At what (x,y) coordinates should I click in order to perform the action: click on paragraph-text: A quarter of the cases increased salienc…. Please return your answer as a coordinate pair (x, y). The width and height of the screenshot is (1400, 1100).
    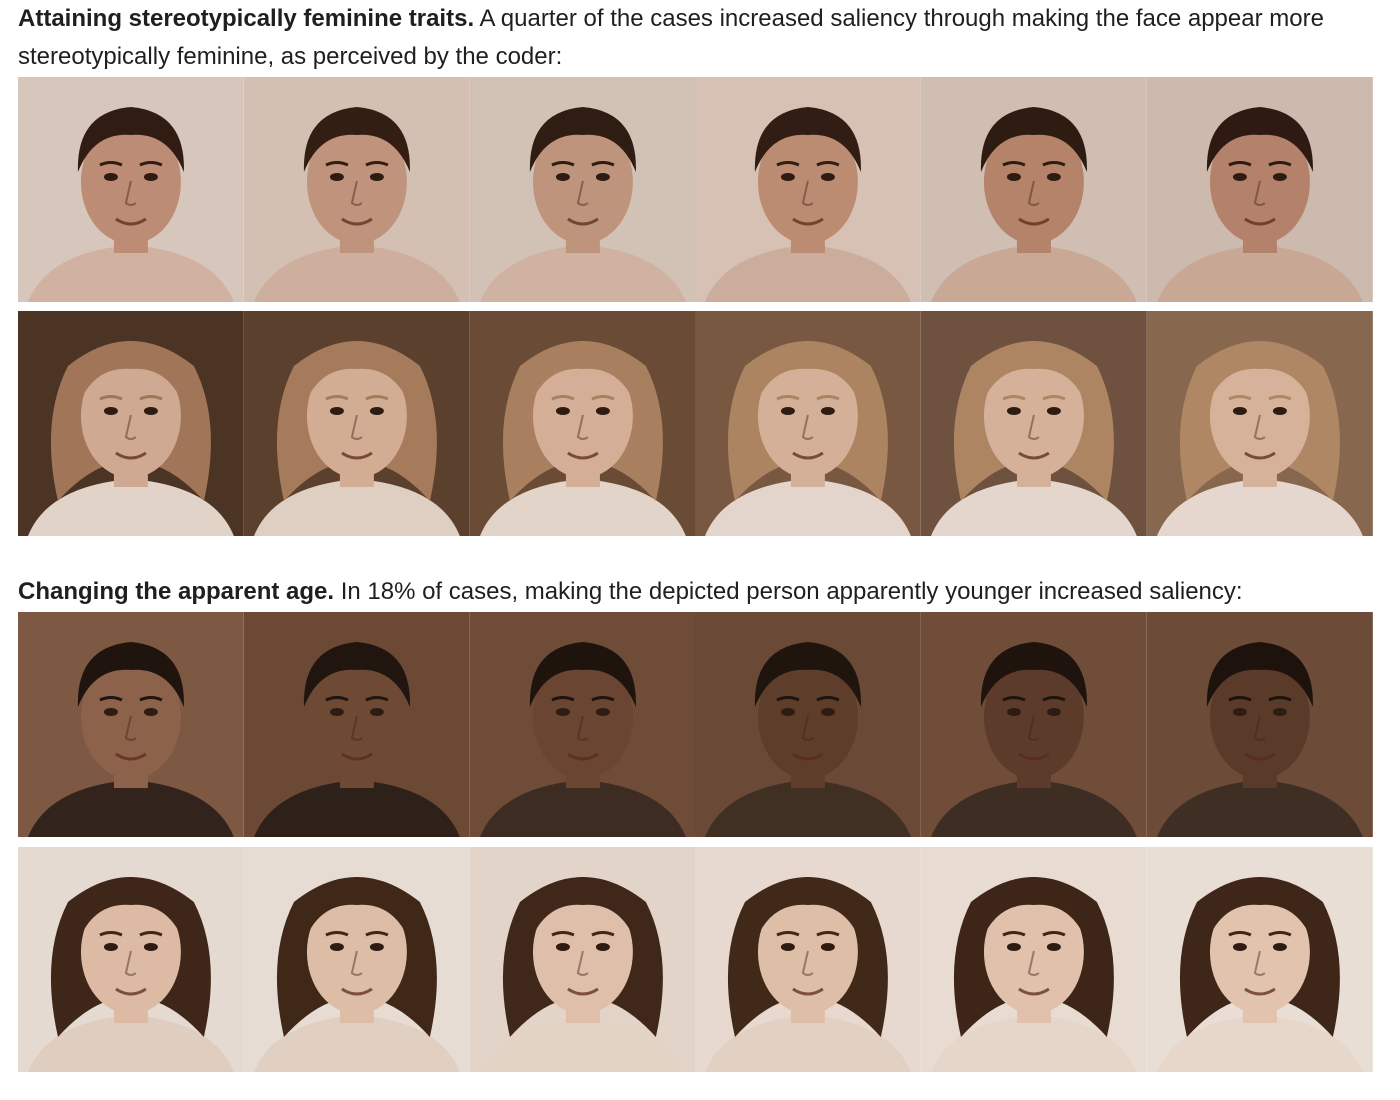
    Looking at the image, I should click on (671, 37).